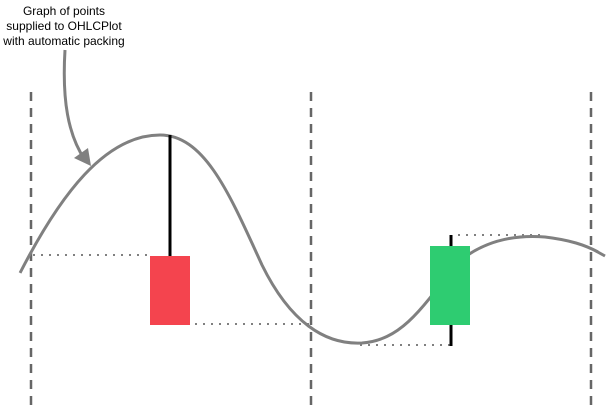 The width and height of the screenshot is (612, 408). I want to click on arrow-head-icon, so click(82, 157).